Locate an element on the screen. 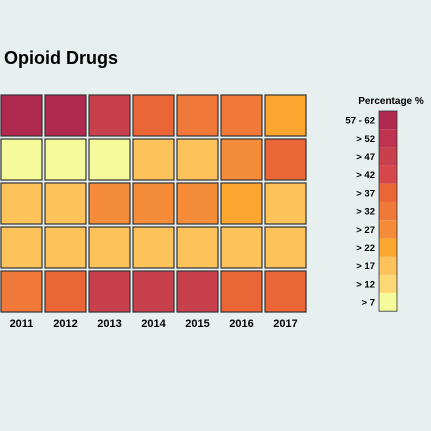 This screenshot has width=431, height=431. x-tick-label: 2014 is located at coordinates (153, 324).